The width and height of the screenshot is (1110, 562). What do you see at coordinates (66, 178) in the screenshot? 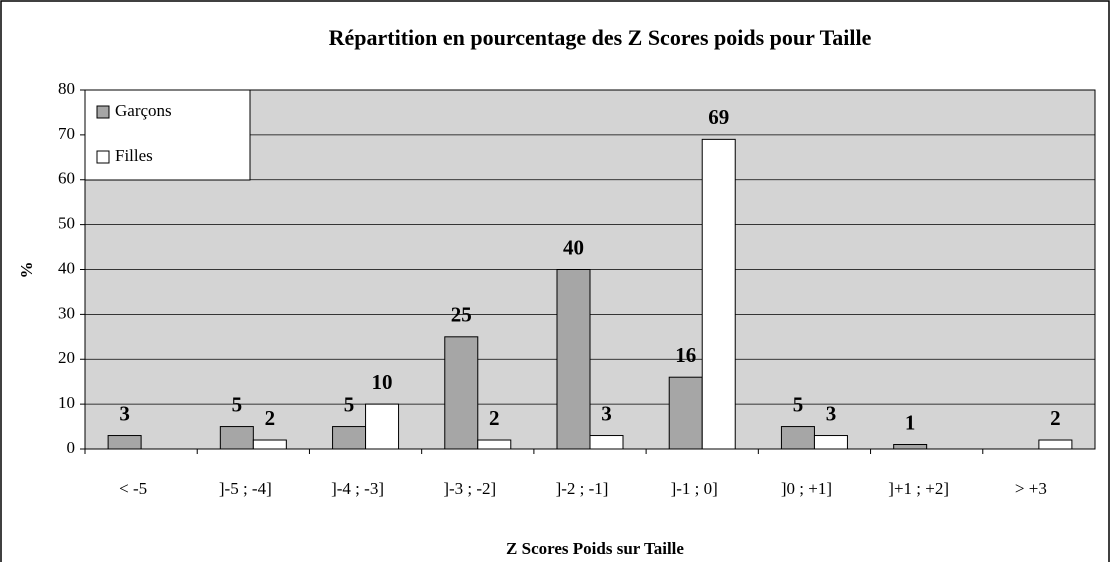
I see `y-tick-label: 60` at bounding box center [66, 178].